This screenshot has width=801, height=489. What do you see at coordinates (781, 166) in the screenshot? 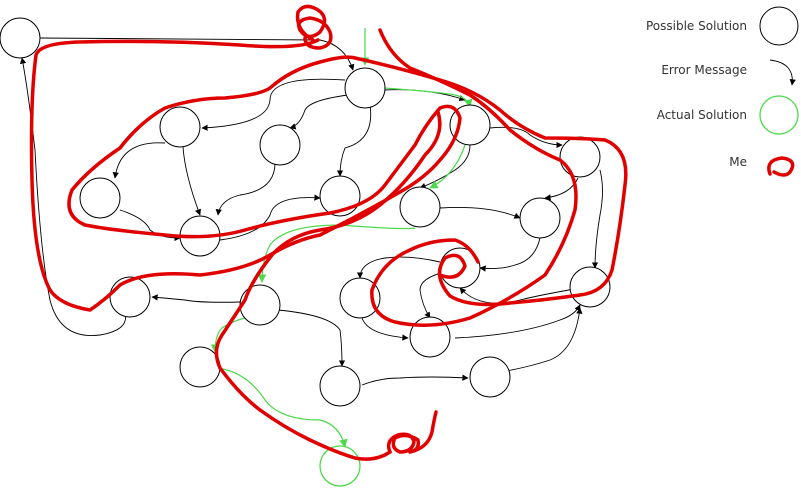
I see `legend-me-icon` at bounding box center [781, 166].